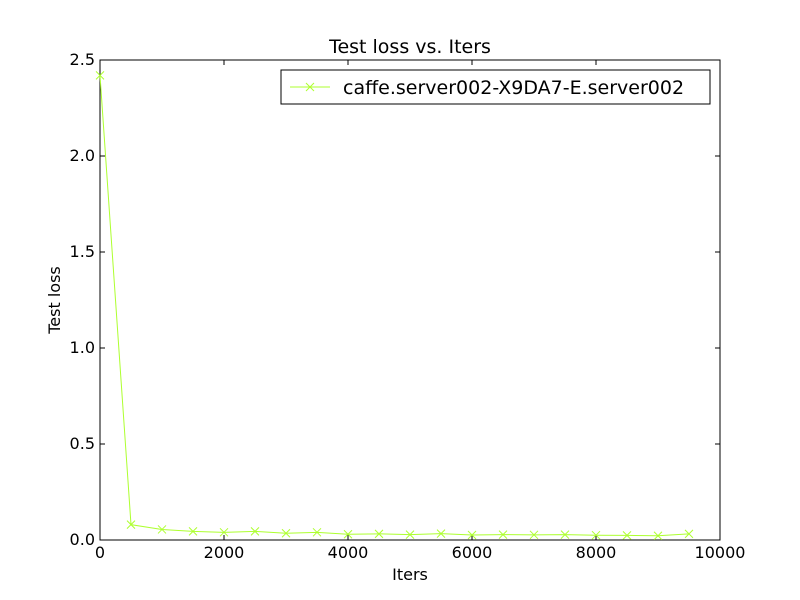 The height and width of the screenshot is (600, 800). What do you see at coordinates (82, 59) in the screenshot?
I see `y-tick-label: 2.5` at bounding box center [82, 59].